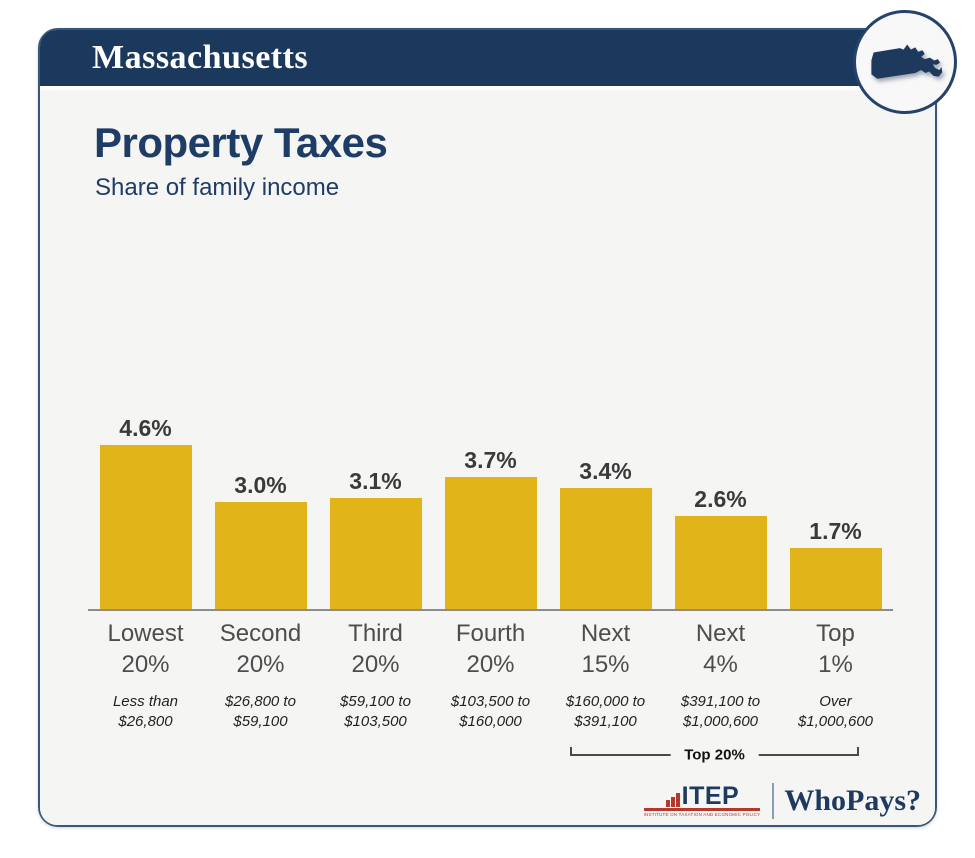 The width and height of the screenshot is (975, 858). I want to click on state-shape-badge, so click(905, 62).